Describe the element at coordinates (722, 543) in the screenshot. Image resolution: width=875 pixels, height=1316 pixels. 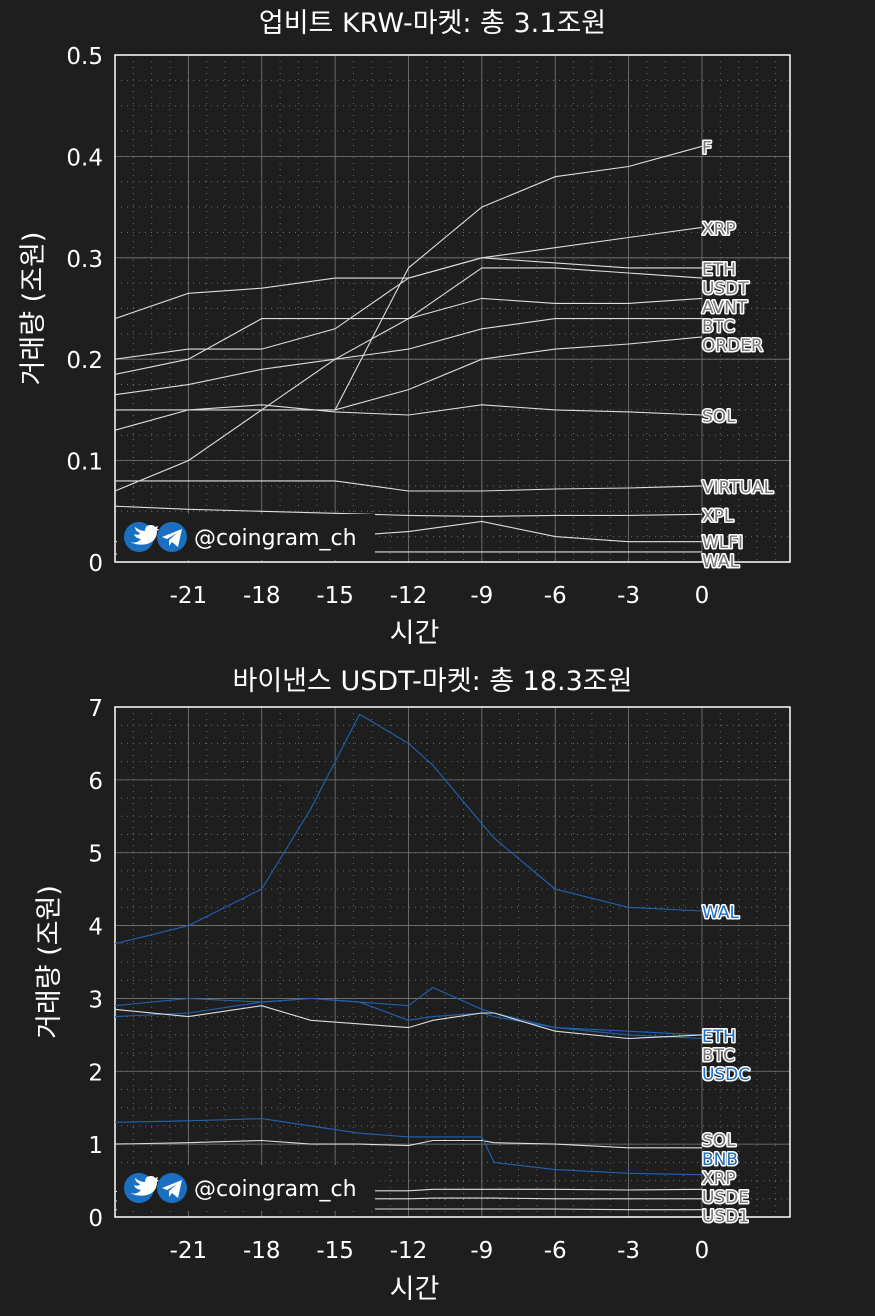
I see `series-label-wlfi: WLFI` at that location.